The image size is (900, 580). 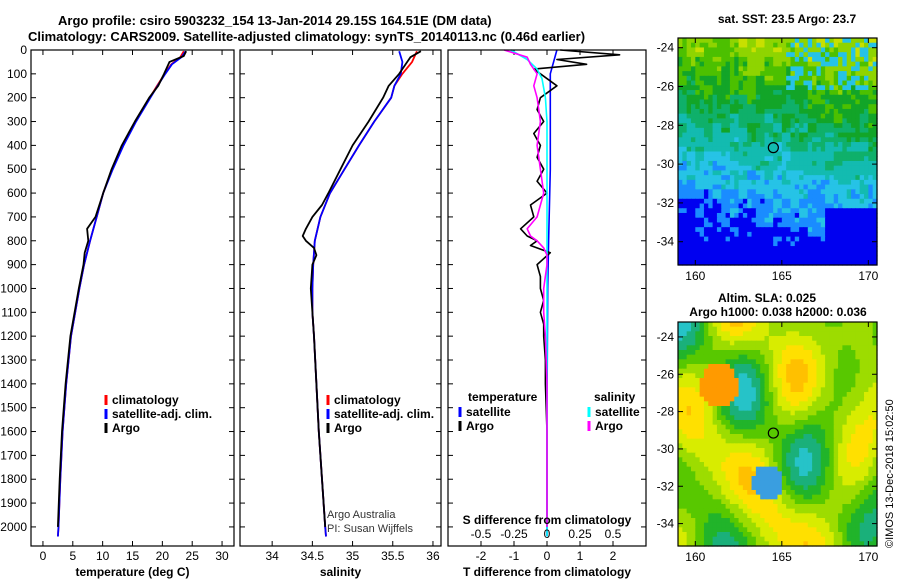 I want to click on legend-label: Argo, so click(x=348, y=428).